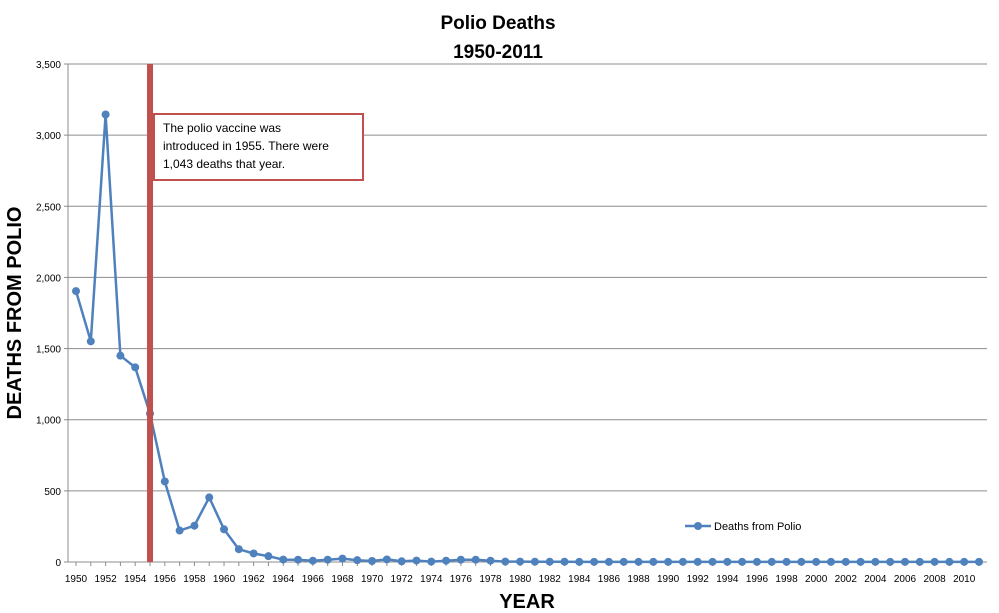  Describe the element at coordinates (15, 313) in the screenshot. I see `y-axis-title: DEATHS FROM POLIO` at that location.